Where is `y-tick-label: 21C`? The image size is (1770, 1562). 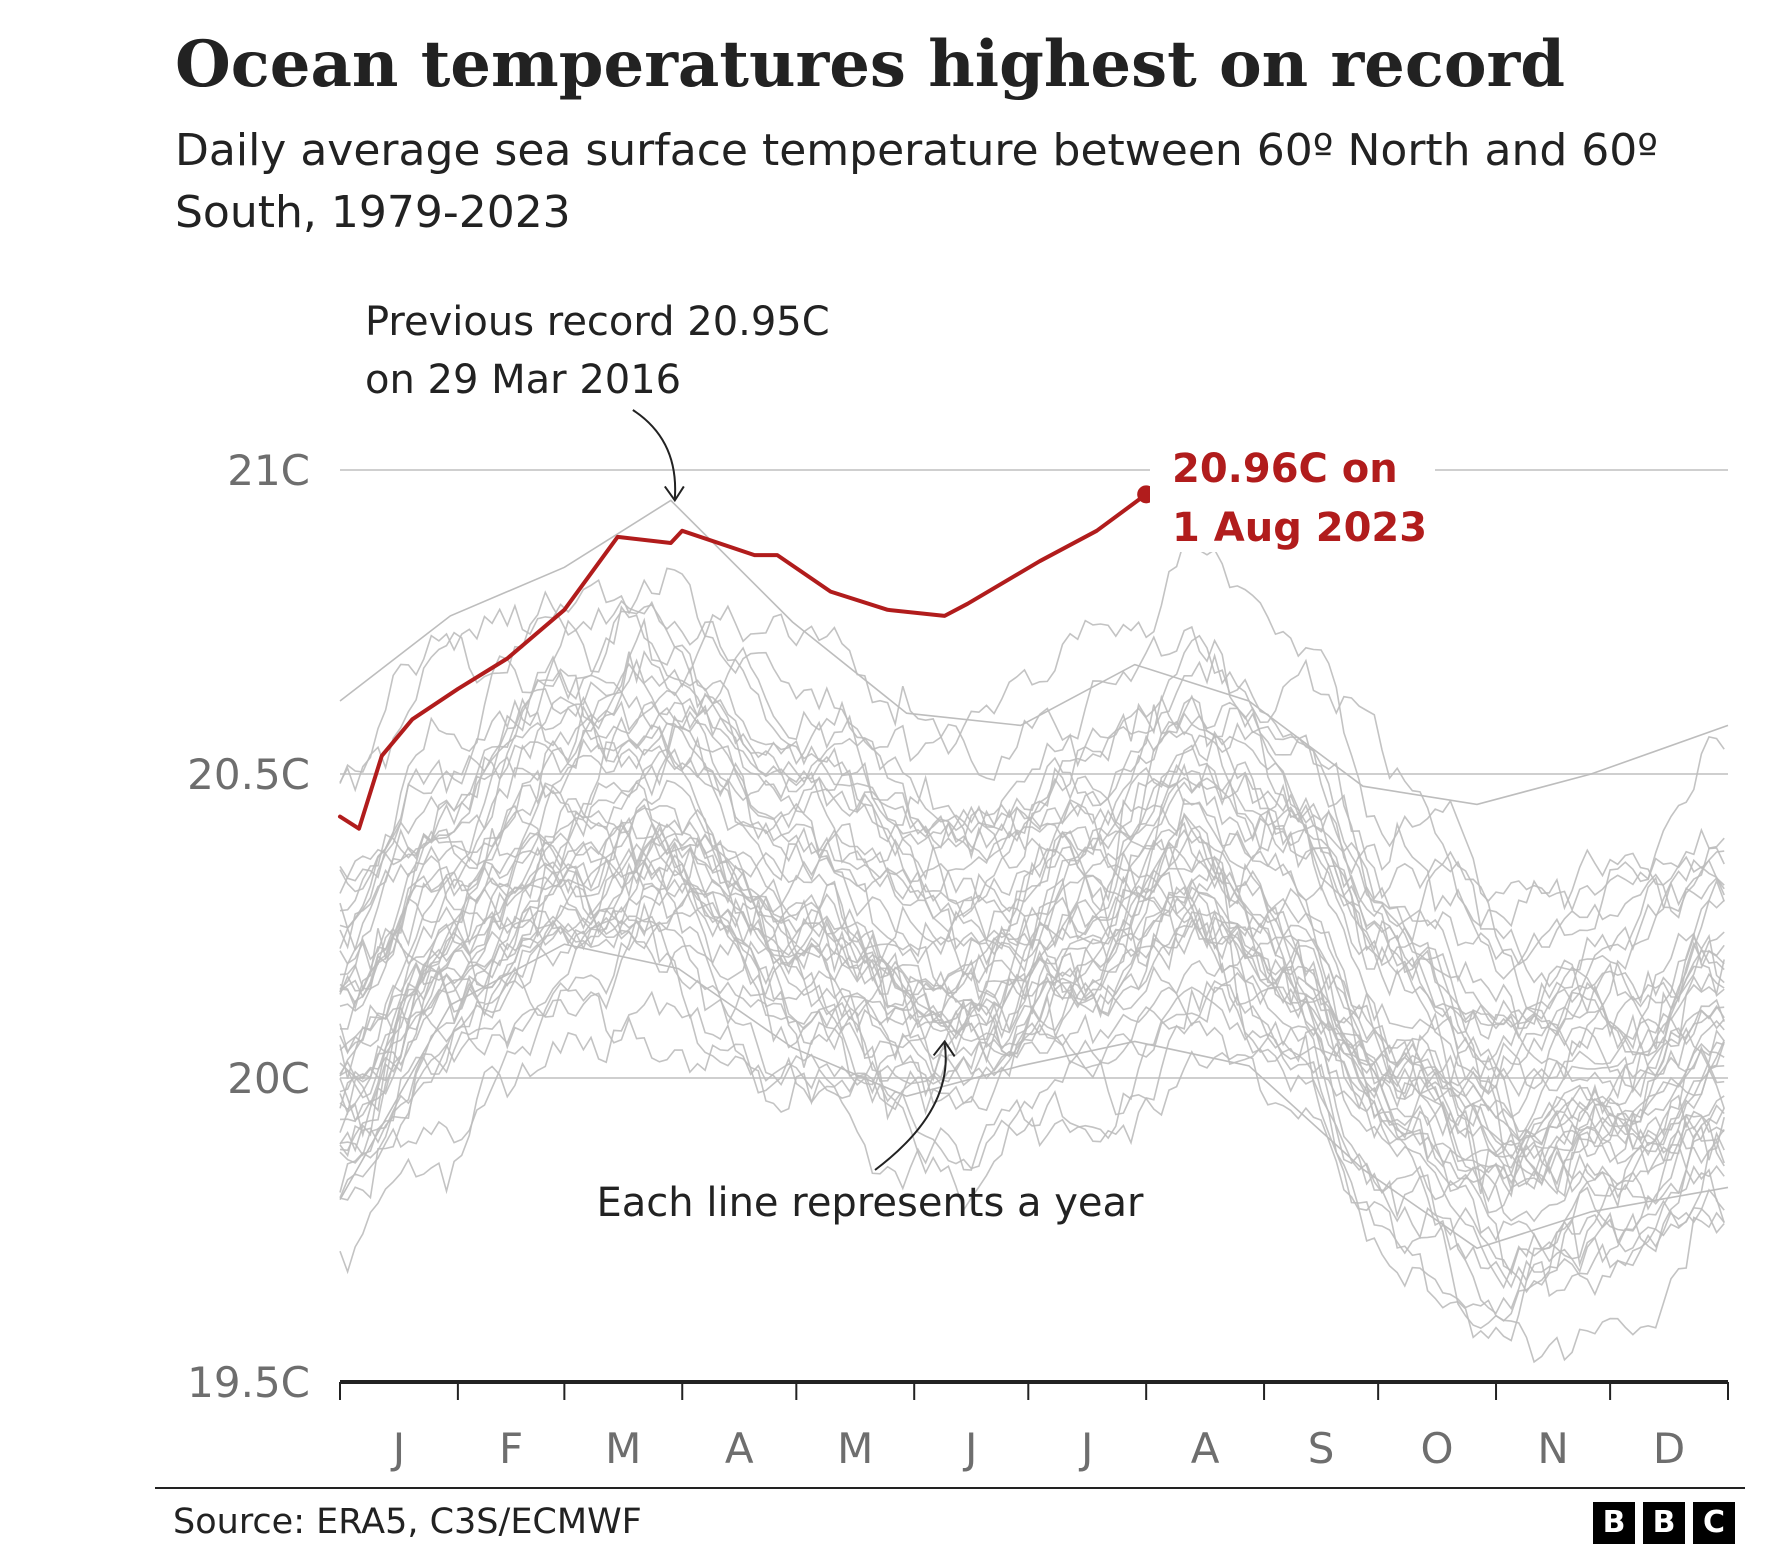 y-tick-label: 21C is located at coordinates (268, 470).